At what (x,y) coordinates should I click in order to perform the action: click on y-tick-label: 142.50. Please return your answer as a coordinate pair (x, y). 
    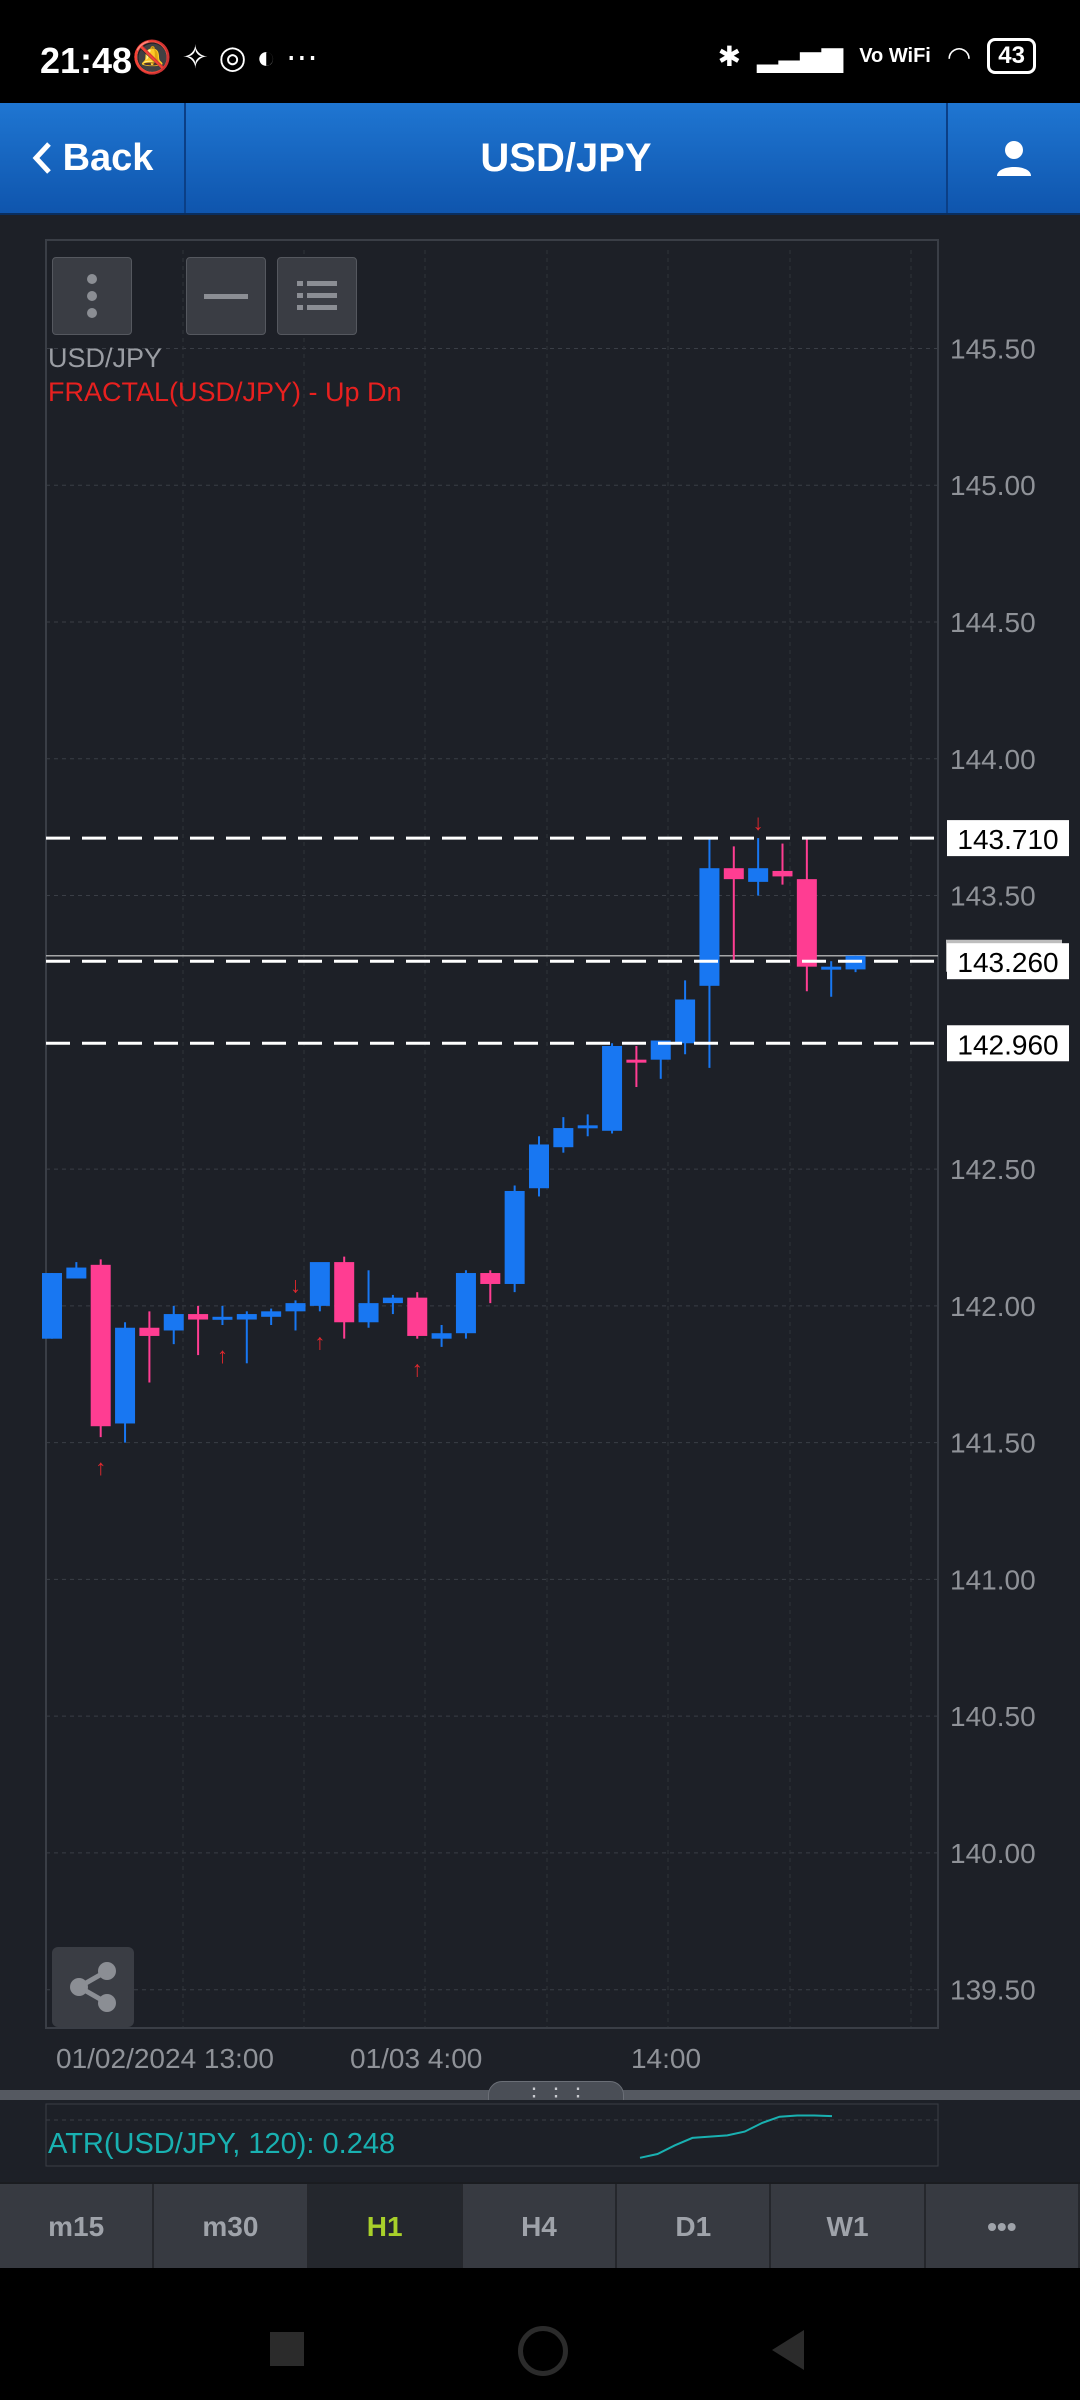
    Looking at the image, I should click on (993, 1169).